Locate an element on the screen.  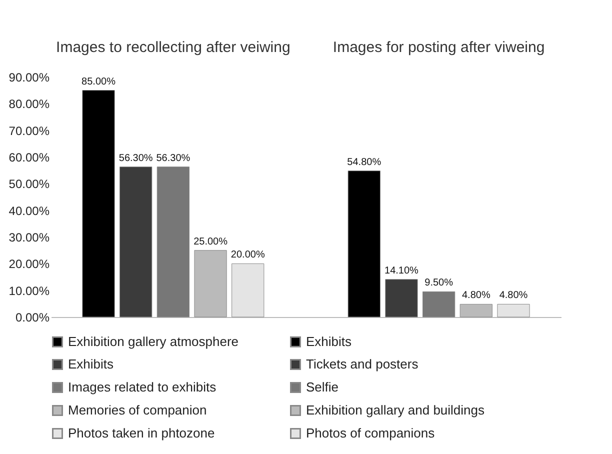
y-tick-label: 80.00% is located at coordinates (29, 104).